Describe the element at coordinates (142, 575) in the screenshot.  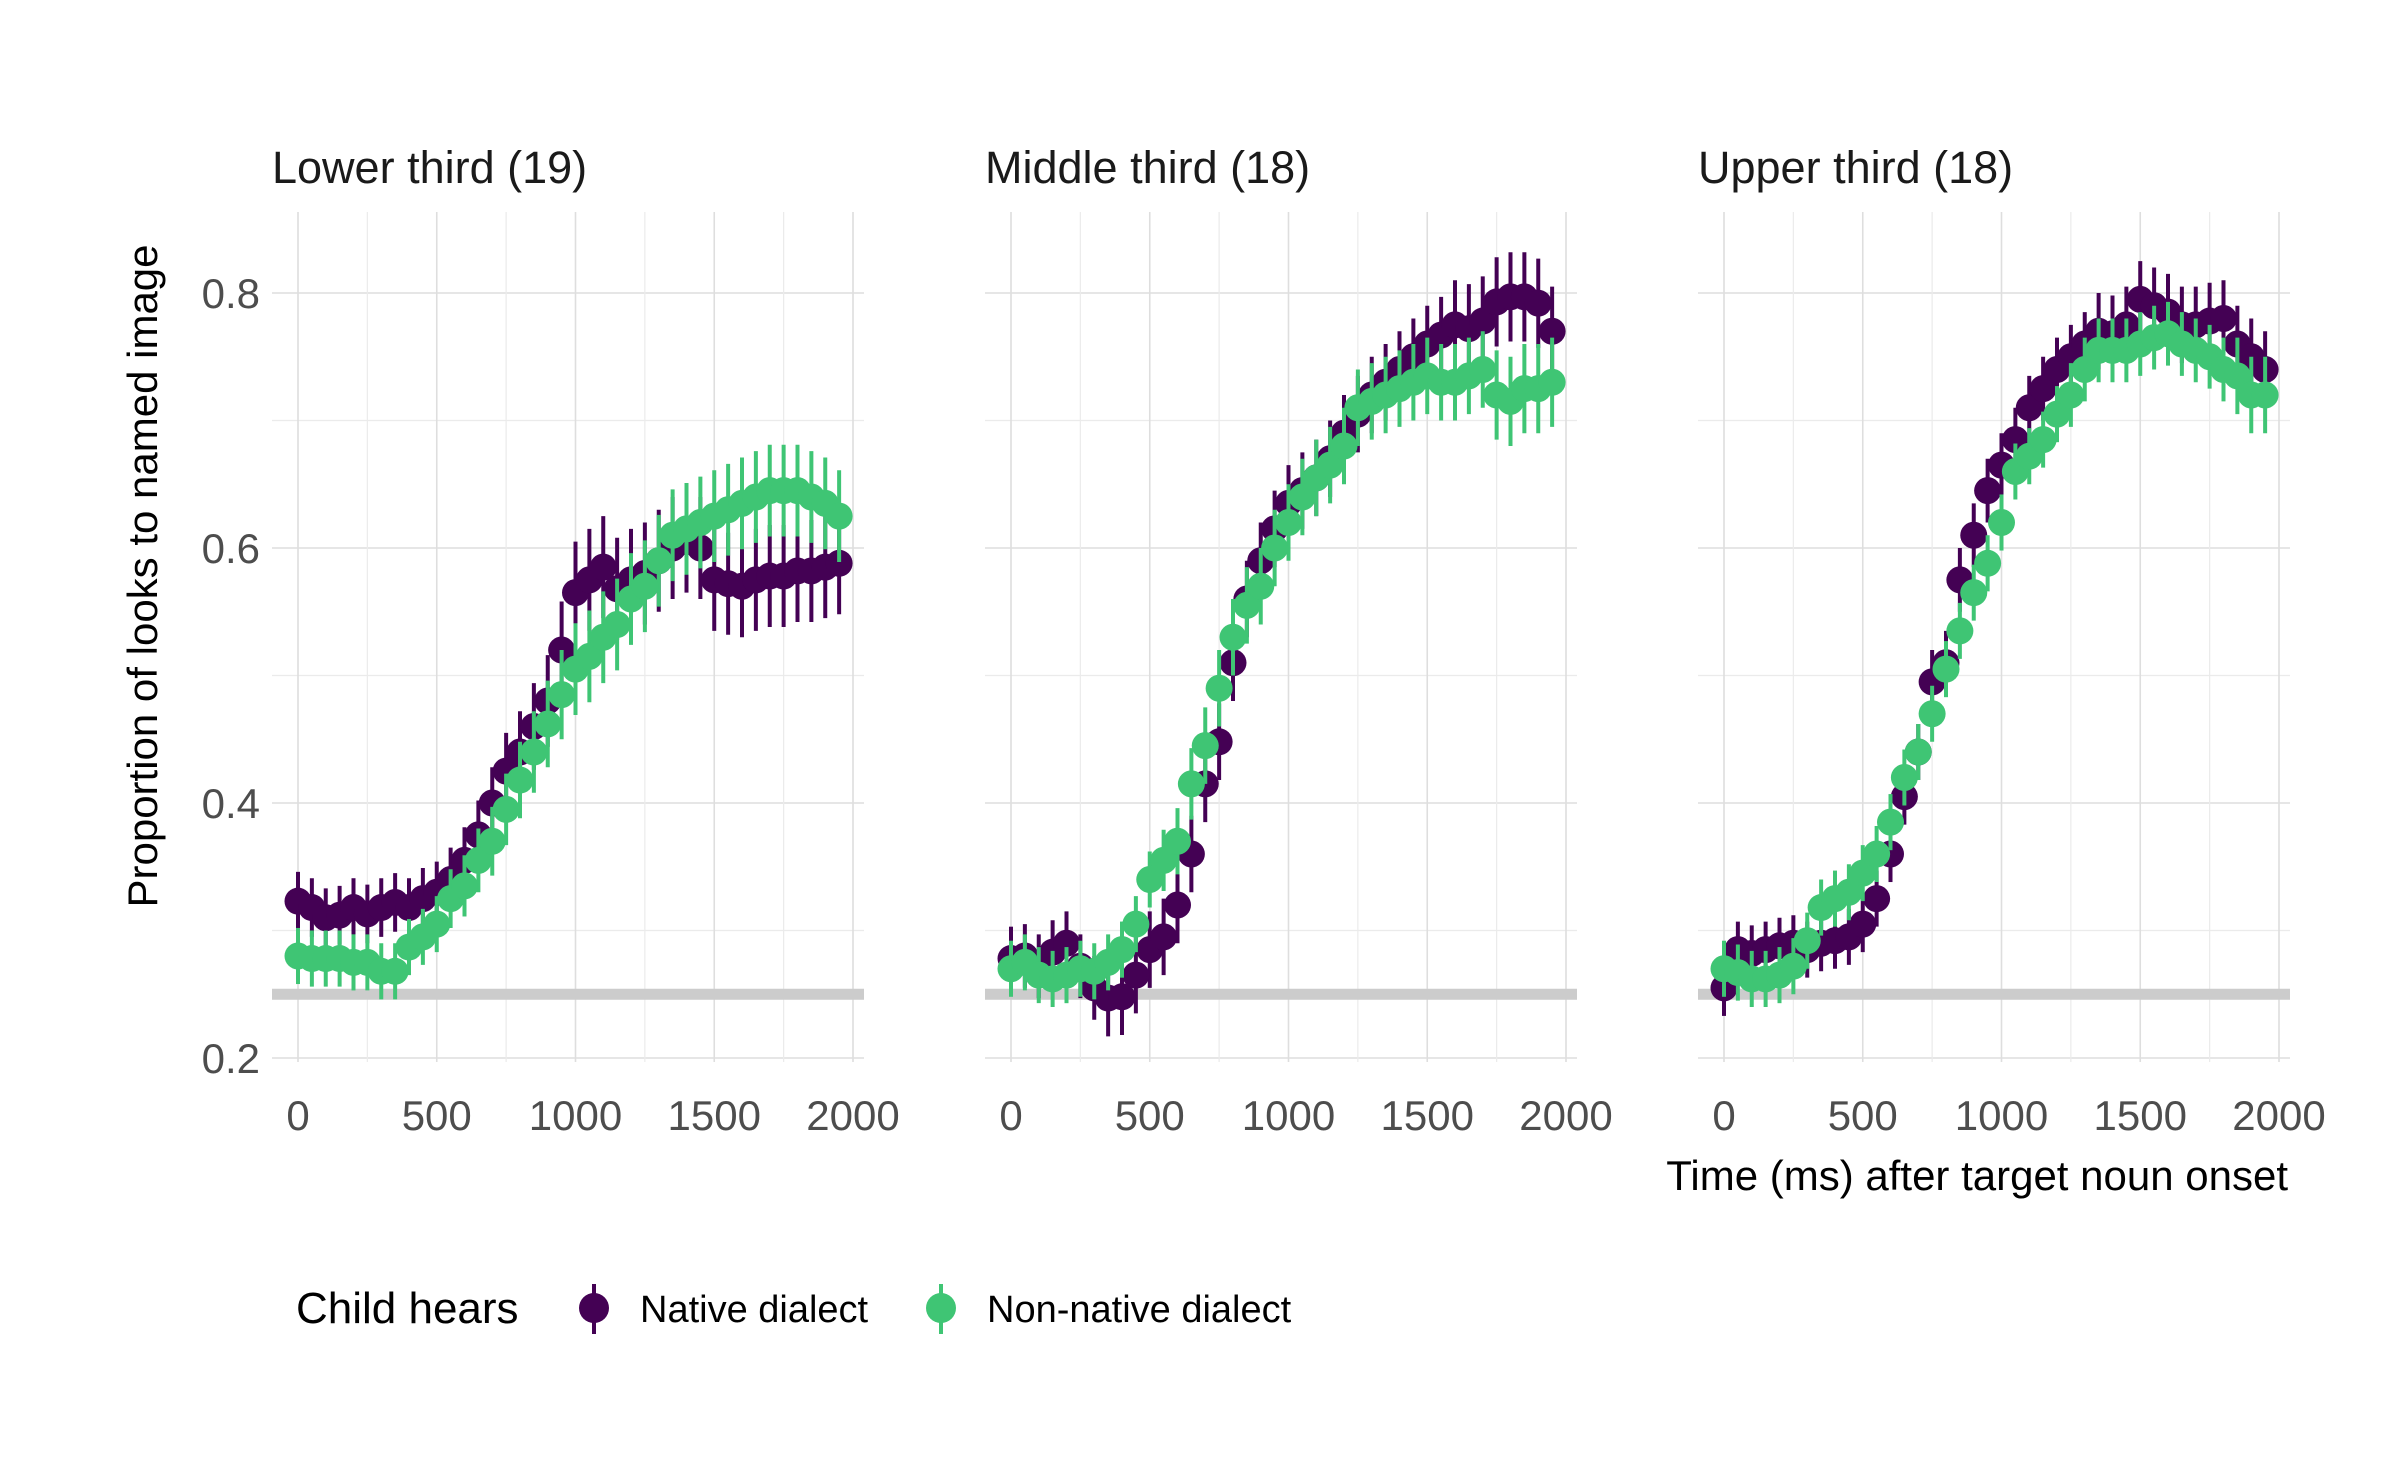
I see `y-axis-title: Proportion of looks to named image` at that location.